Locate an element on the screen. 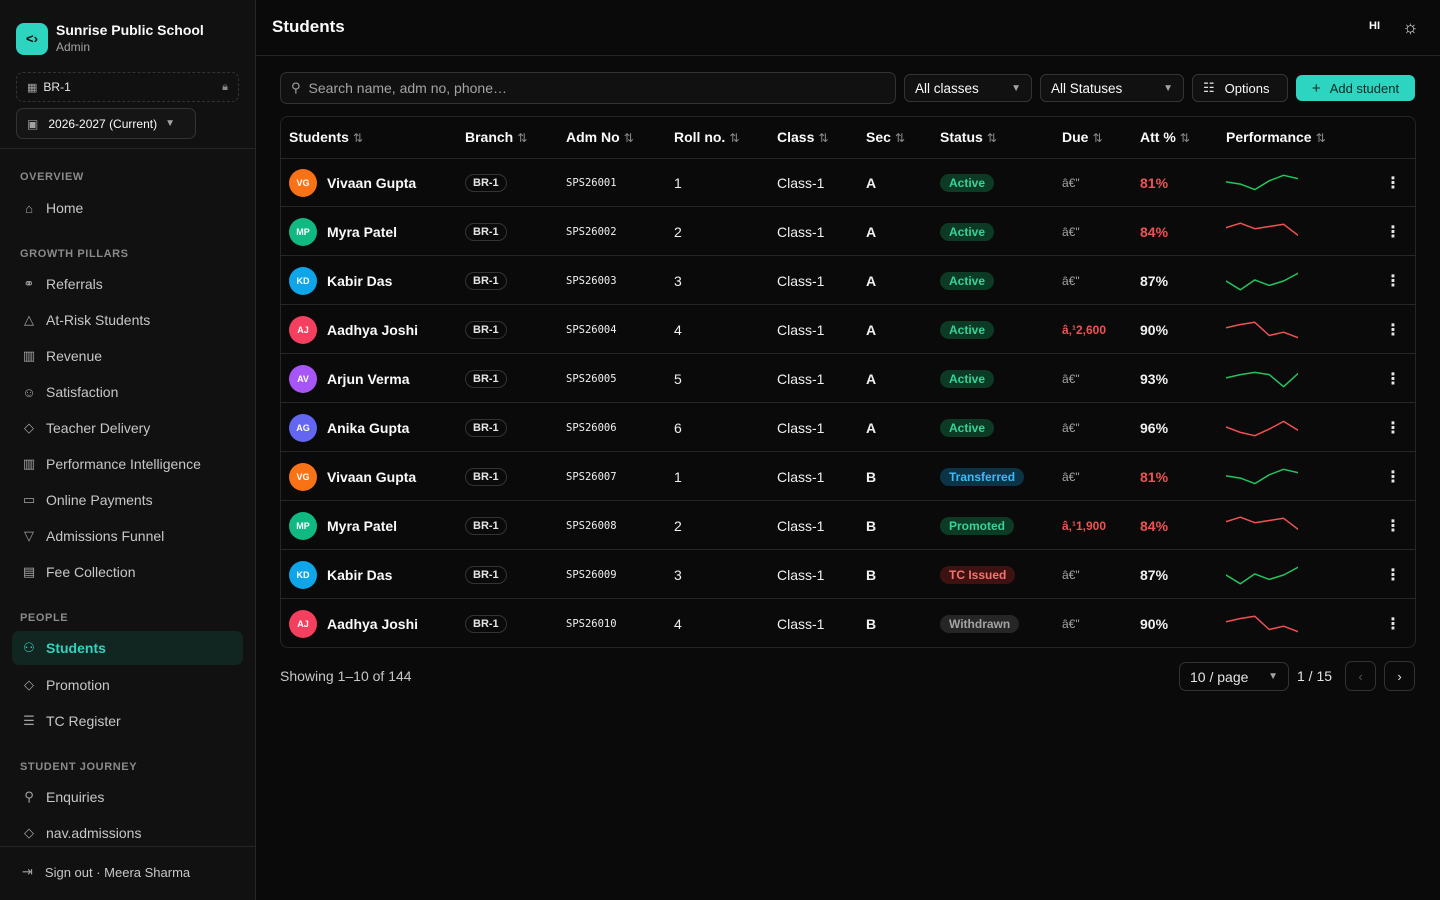  nav-item-admissions: ◇ nav.admissions is located at coordinates (127, 833).